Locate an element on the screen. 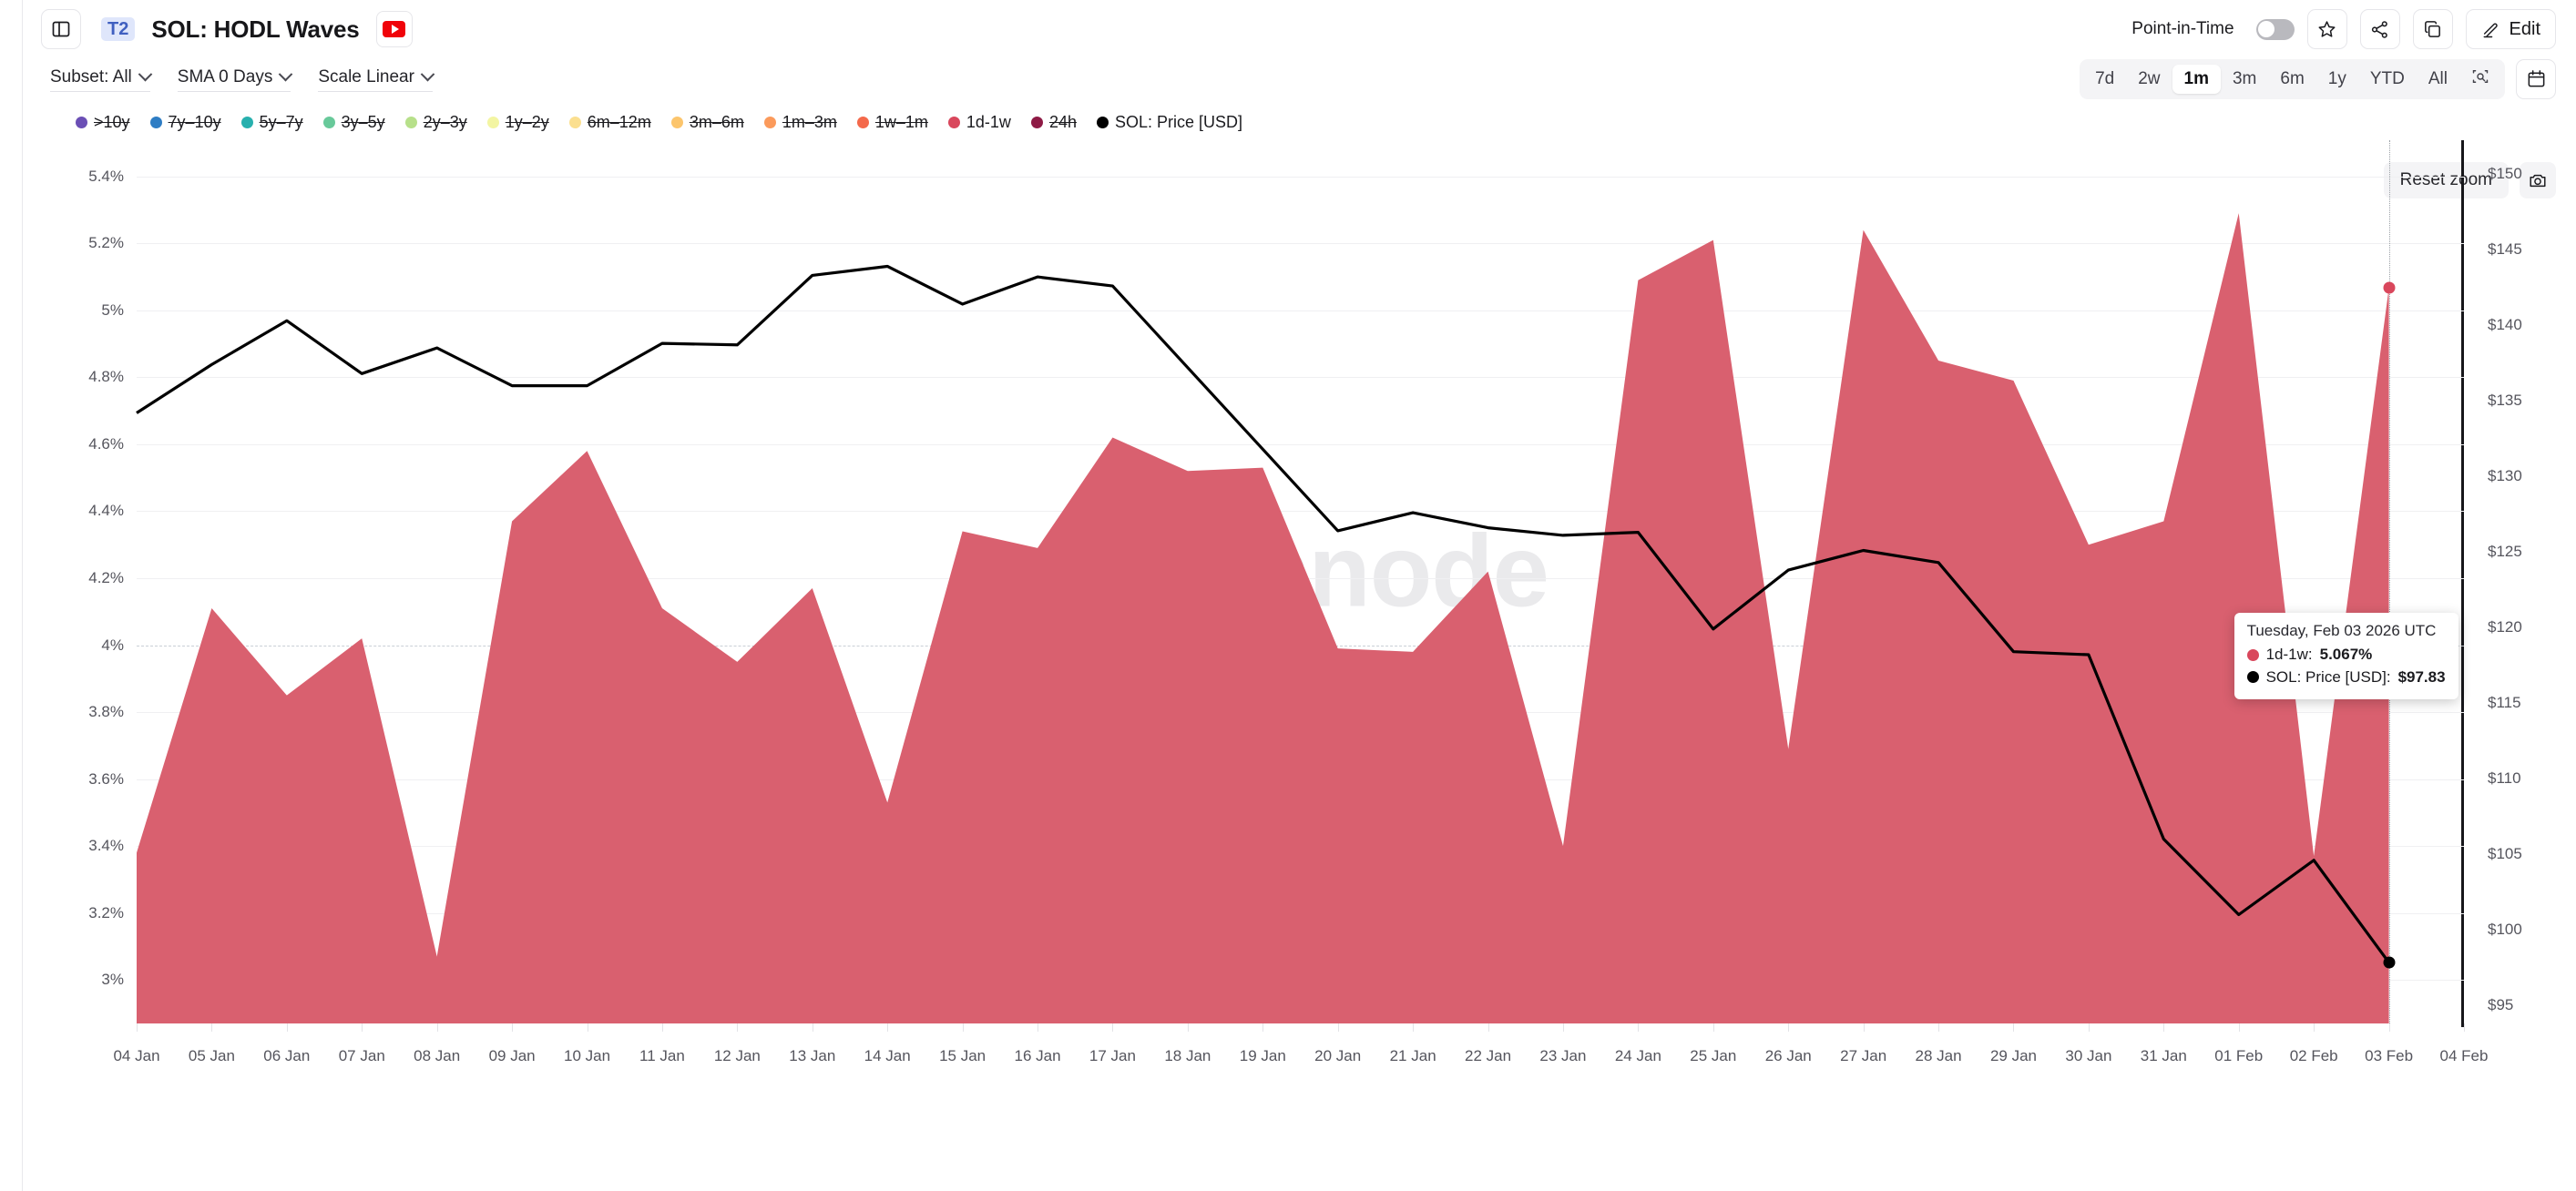  scale-select: Scale Linear is located at coordinates (376, 79).